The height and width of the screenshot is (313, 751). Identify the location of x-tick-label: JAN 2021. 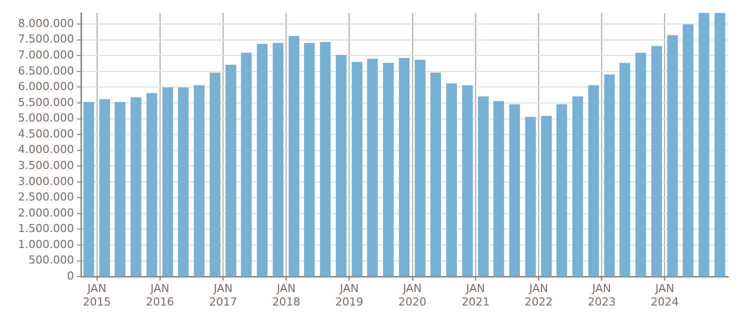
(476, 295).